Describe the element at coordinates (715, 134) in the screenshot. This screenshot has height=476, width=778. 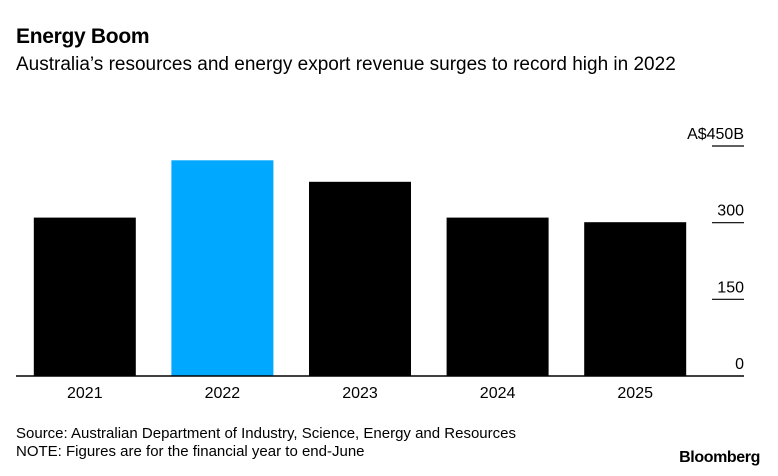
I see `y-tick-label-450: A$450B` at that location.